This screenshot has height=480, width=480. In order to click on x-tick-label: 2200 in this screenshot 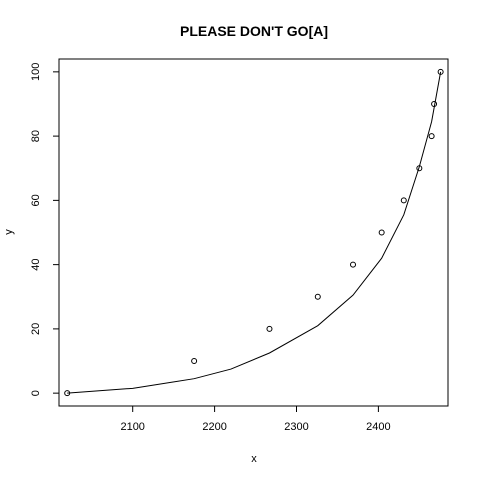, I will do `click(214, 427)`.